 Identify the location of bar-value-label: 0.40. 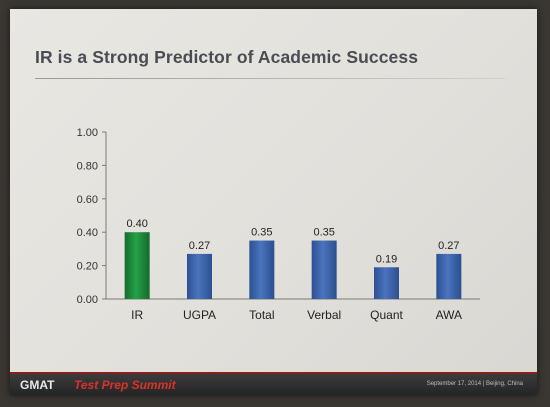
(136, 224).